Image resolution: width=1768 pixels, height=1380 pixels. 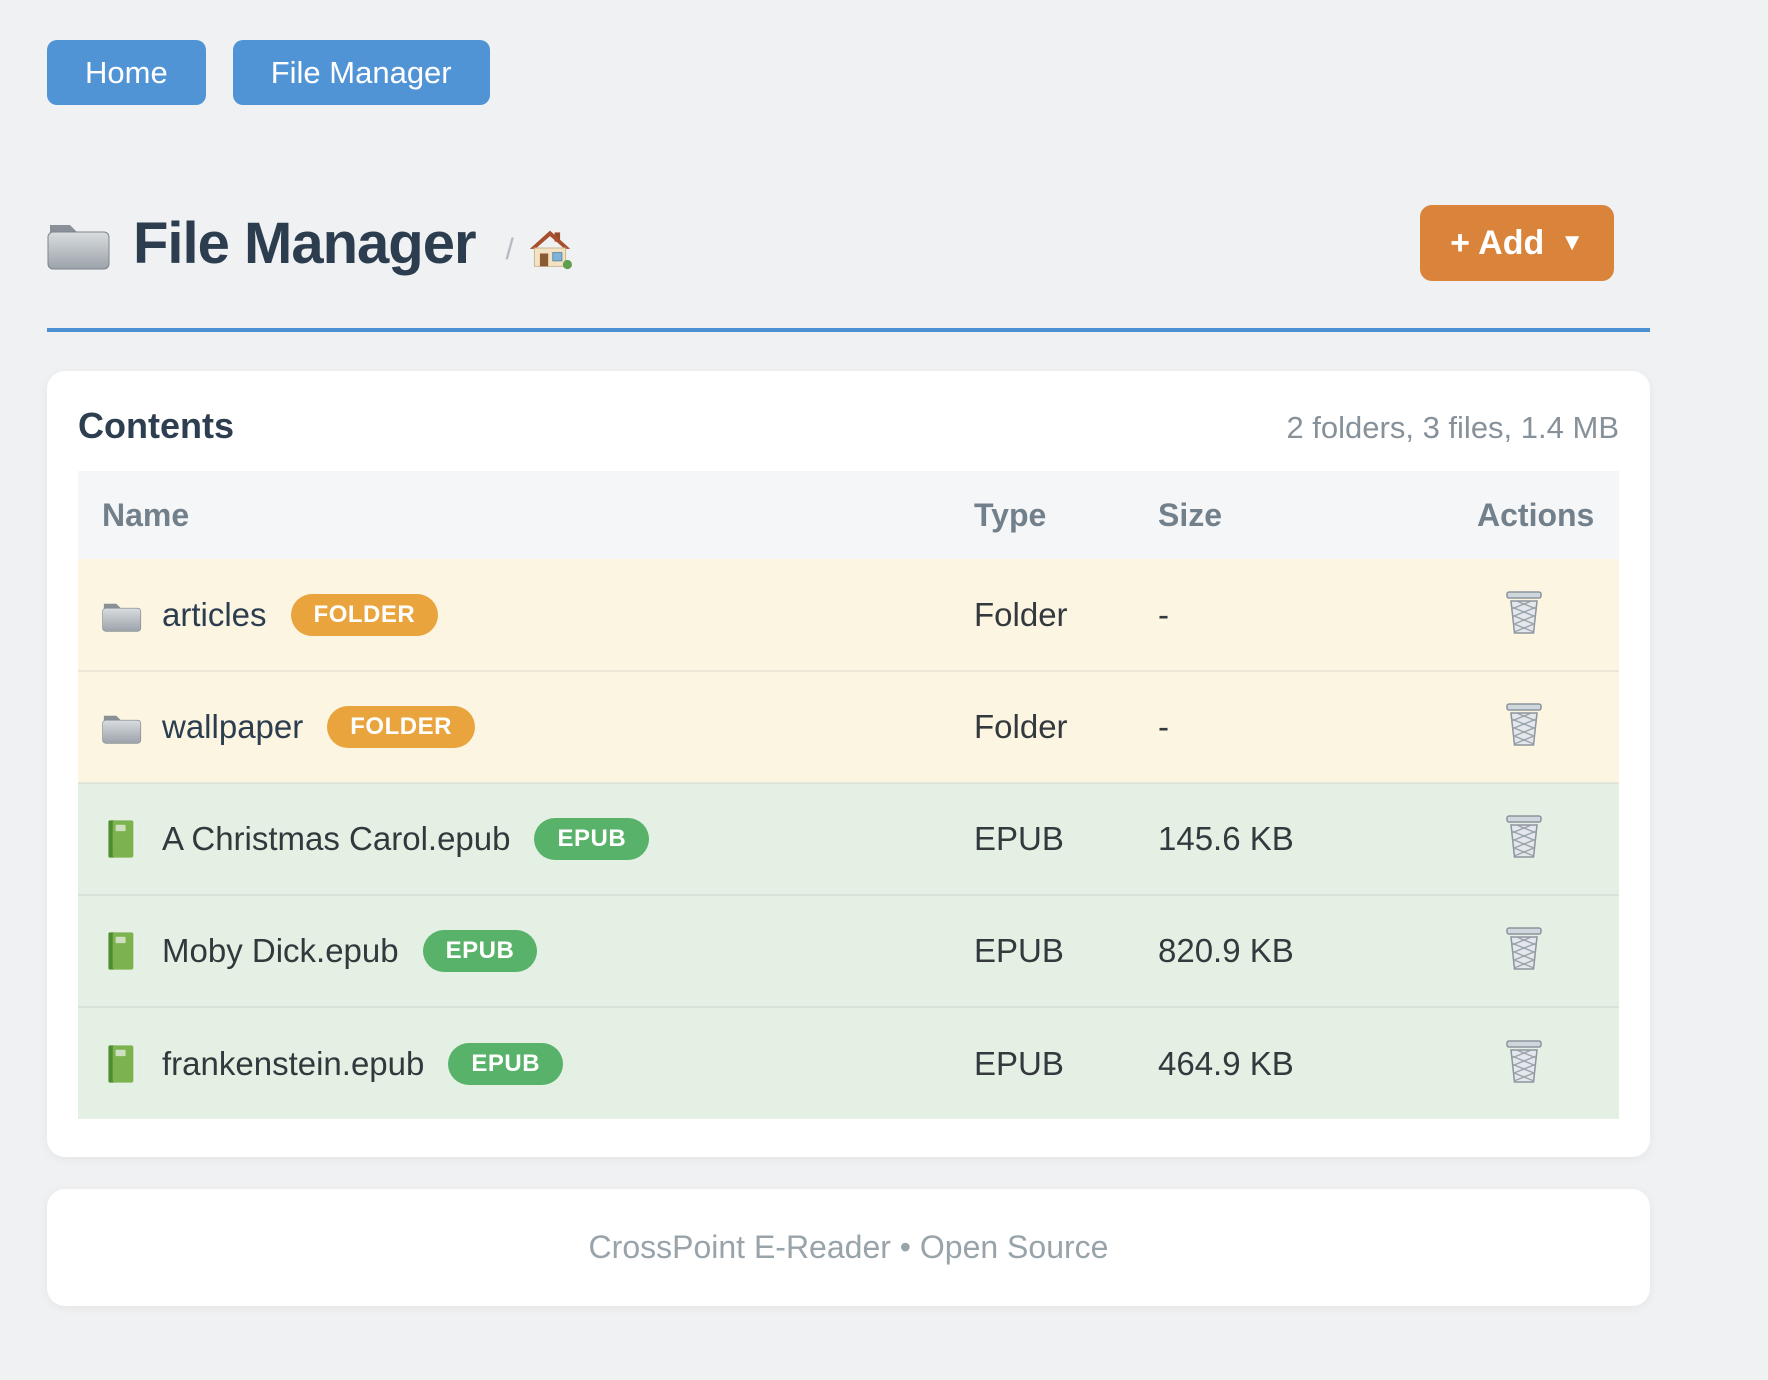 I want to click on file-manager-button: File Manager, so click(x=361, y=72).